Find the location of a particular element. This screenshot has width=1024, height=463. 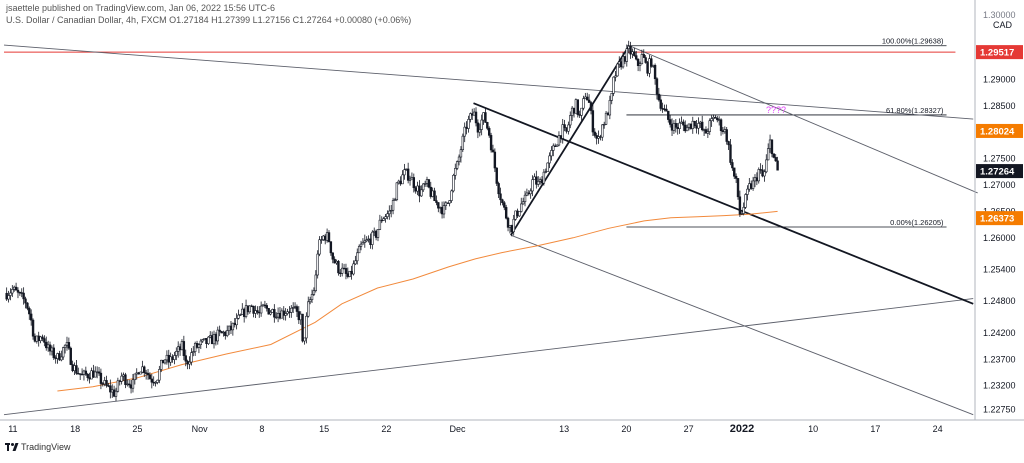

x-tick-label: 25 is located at coordinates (137, 429).